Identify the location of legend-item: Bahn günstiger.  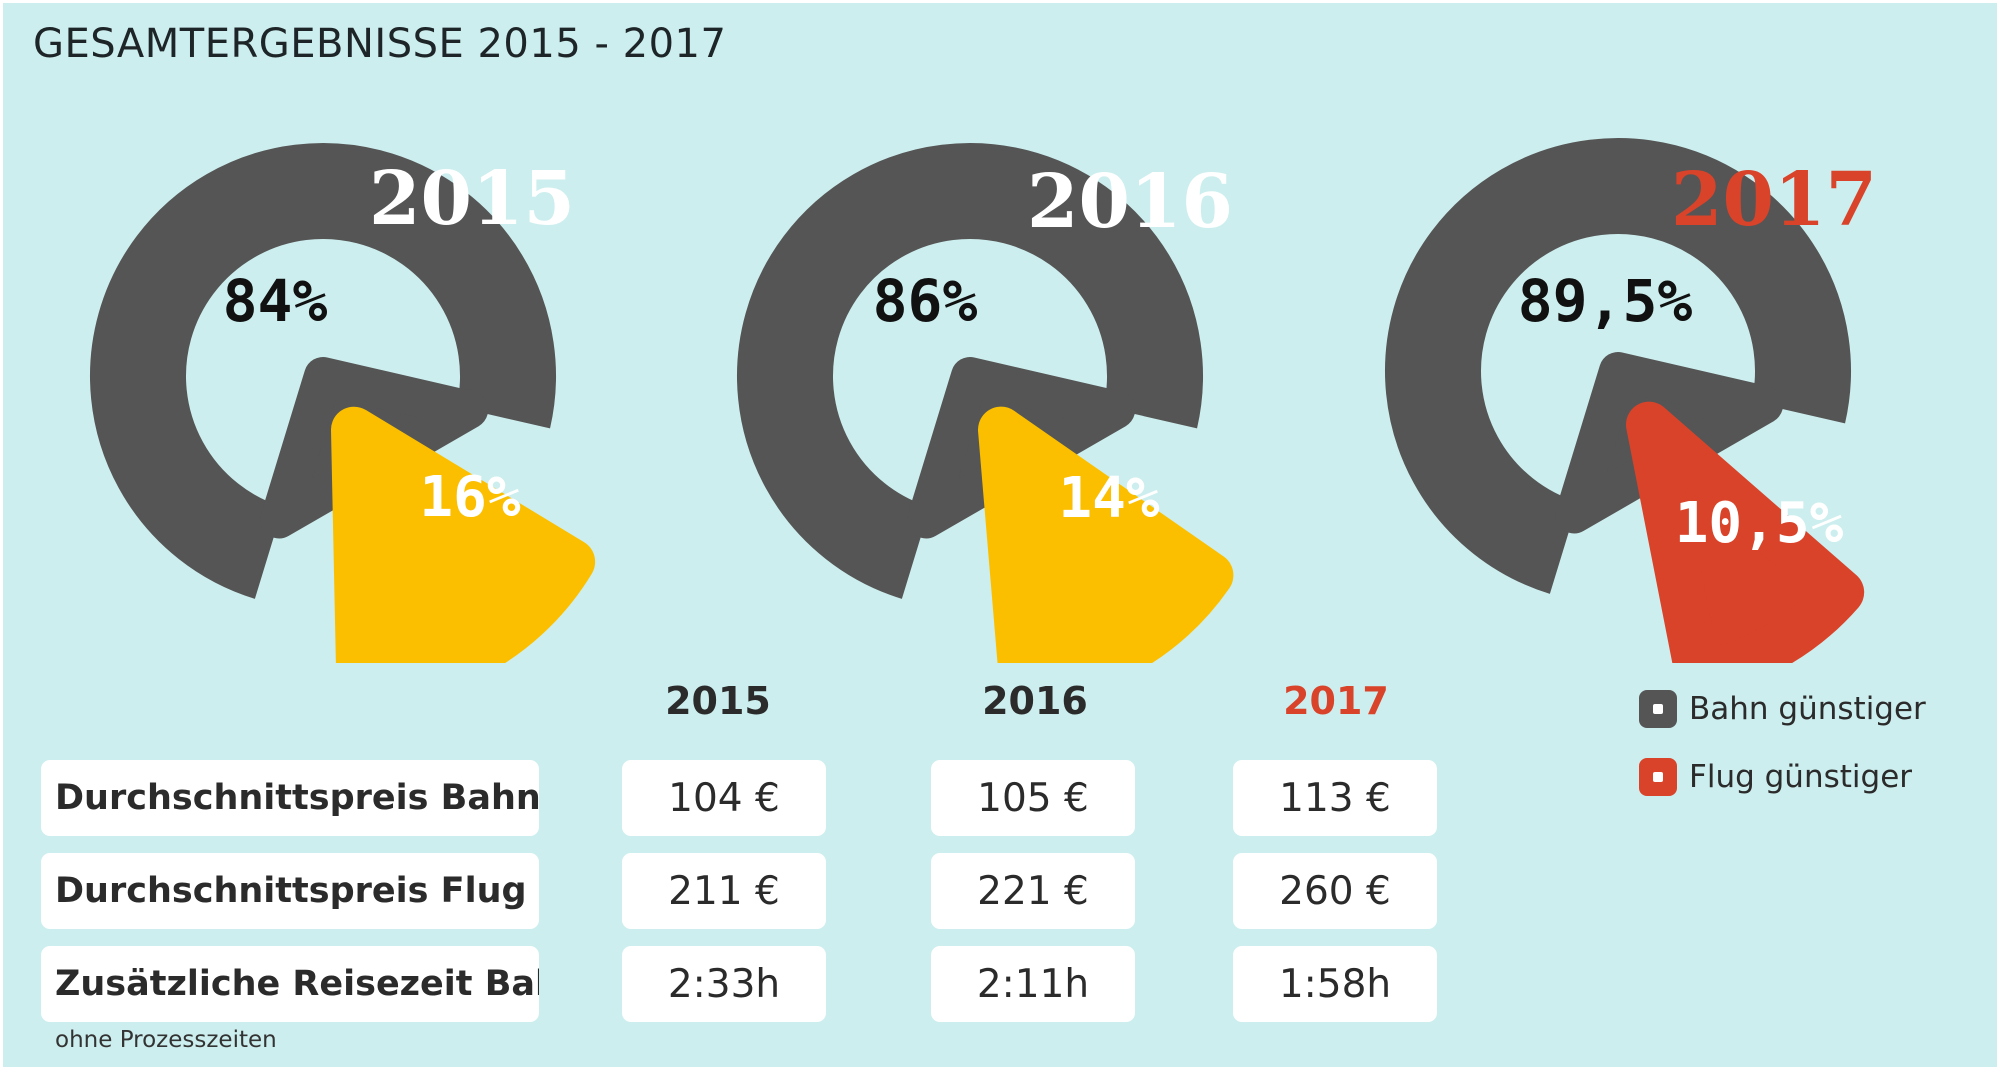
(1782, 709).